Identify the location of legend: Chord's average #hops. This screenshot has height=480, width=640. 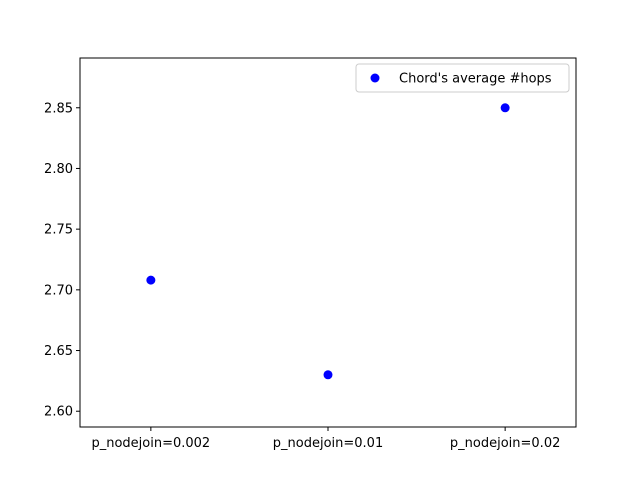
(462, 78).